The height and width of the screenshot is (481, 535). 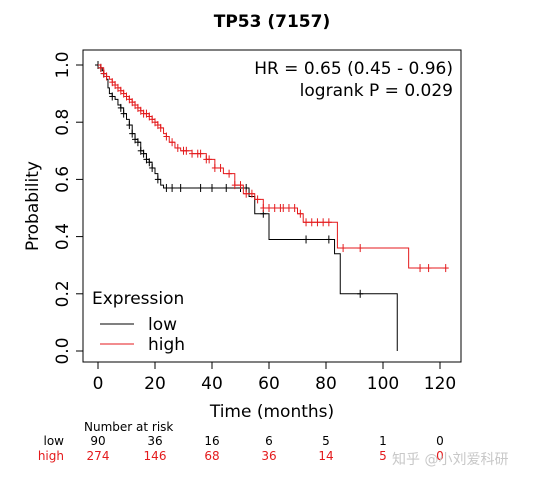 I want to click on y-tick-label: 0.2, so click(x=63, y=293).